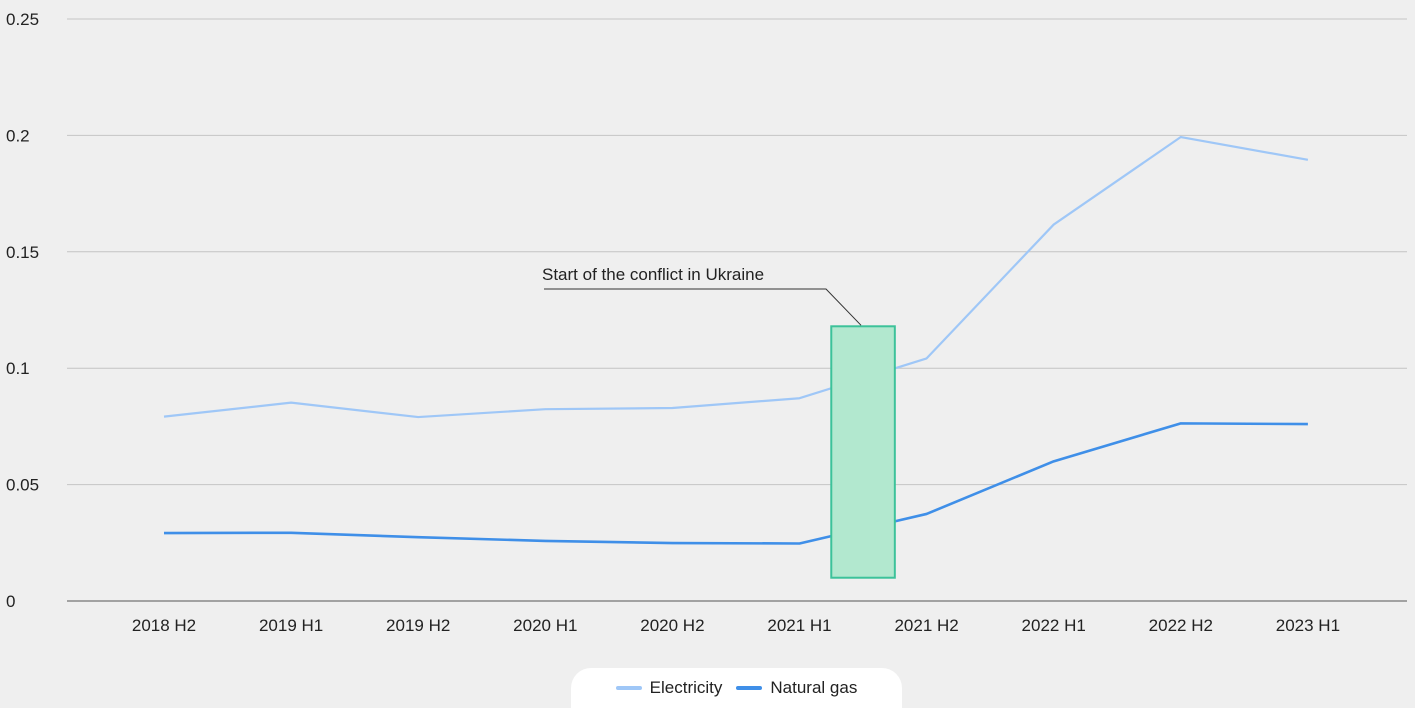 Image resolution: width=1415 pixels, height=708 pixels. I want to click on legend-item-electricity: Electricity, so click(669, 688).